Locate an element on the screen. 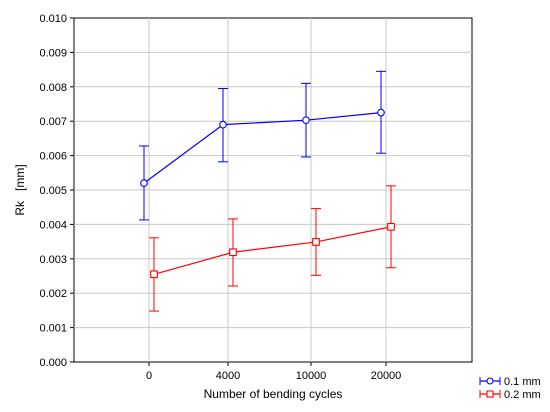 This screenshot has height=412, width=550. legend-item: 0.1 mm is located at coordinates (510, 382).